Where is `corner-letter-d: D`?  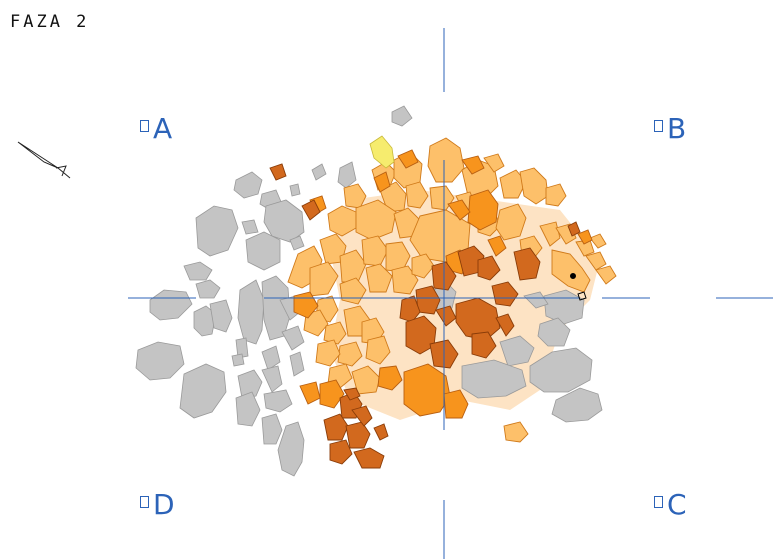
corner-letter-d: D is located at coordinates (164, 504).